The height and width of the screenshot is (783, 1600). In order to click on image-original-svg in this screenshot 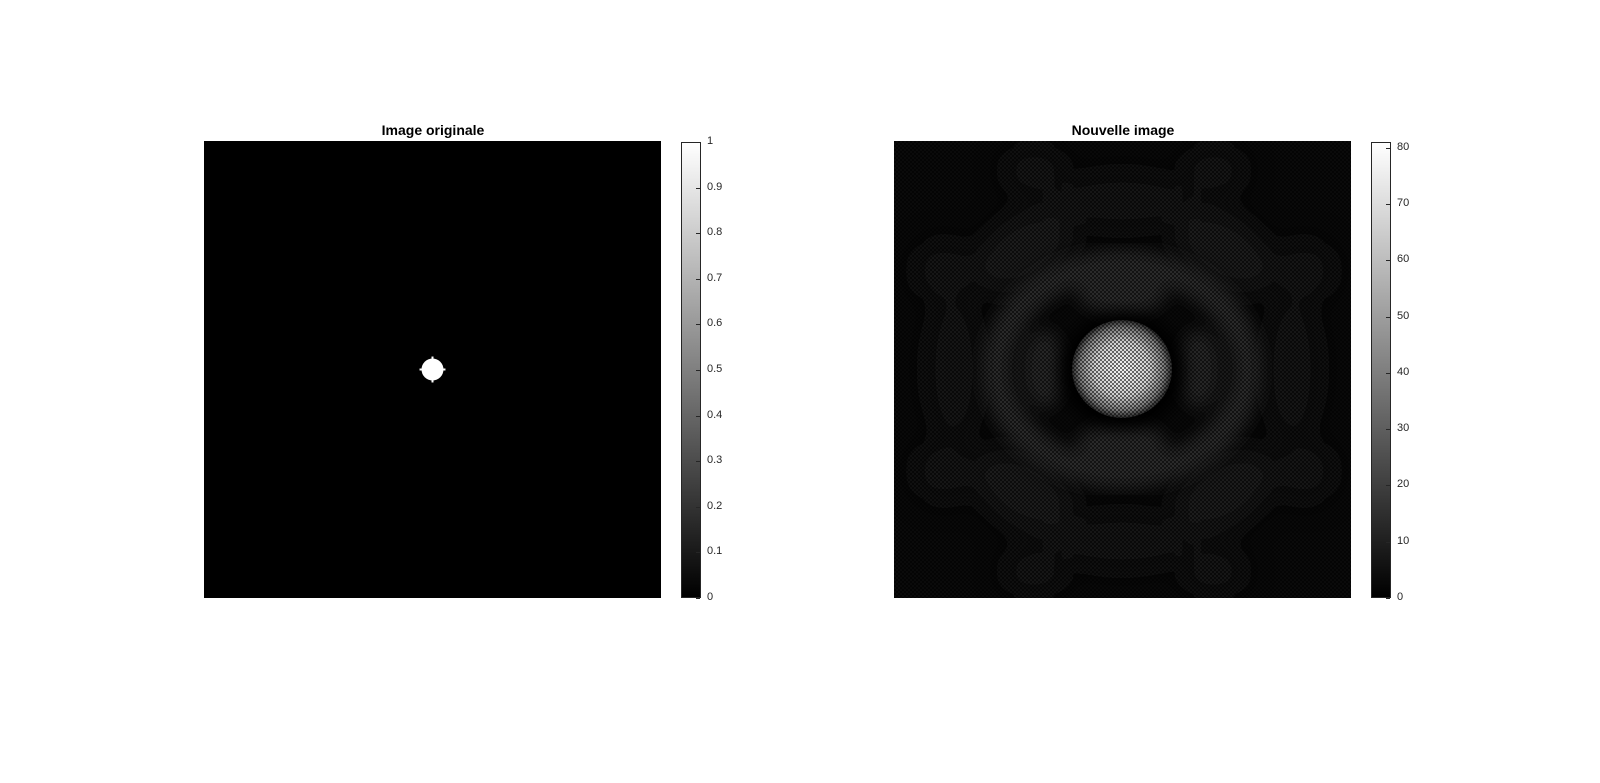, I will do `click(432, 369)`.